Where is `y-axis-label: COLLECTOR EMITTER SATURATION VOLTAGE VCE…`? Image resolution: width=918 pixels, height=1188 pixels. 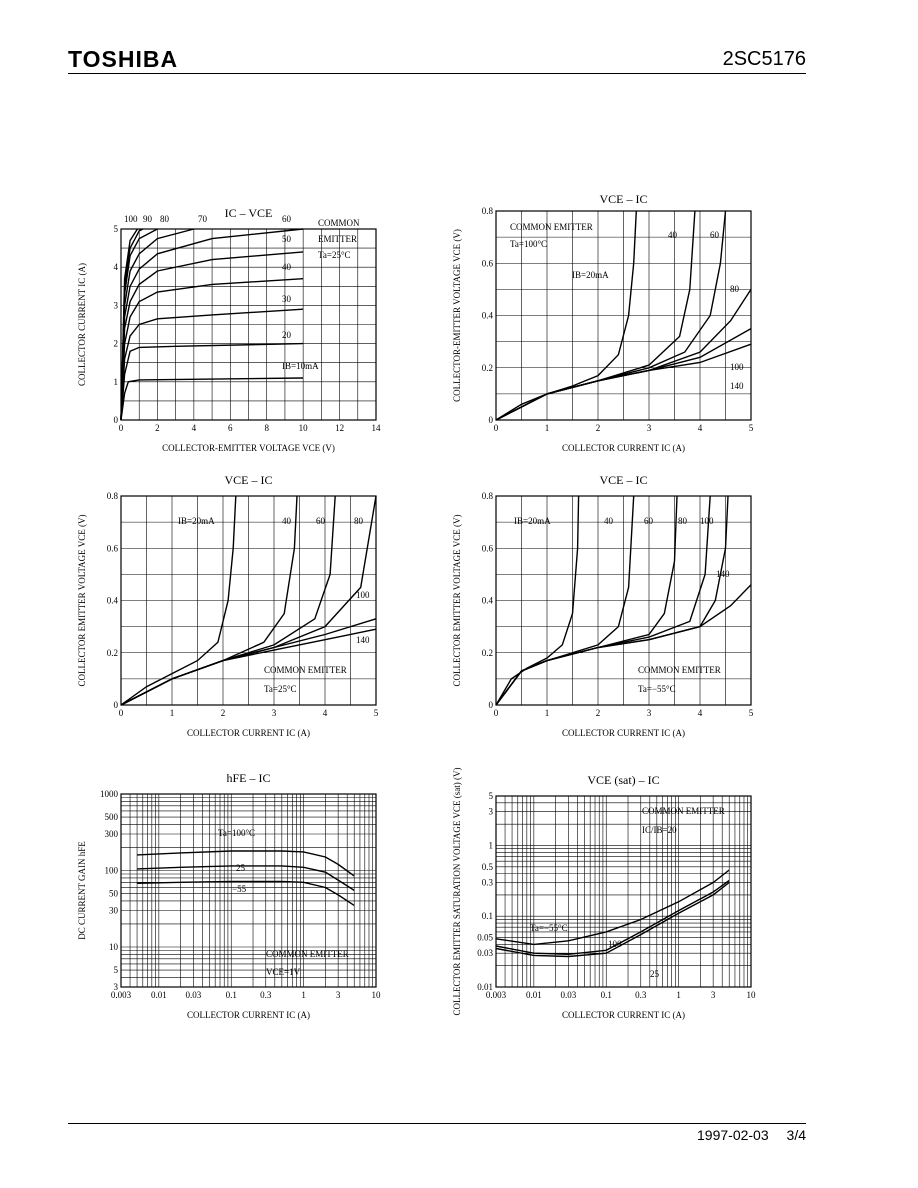
y-axis-label: COLLECTOR EMITTER SATURATION VOLTAGE VCE… is located at coordinates (457, 892).